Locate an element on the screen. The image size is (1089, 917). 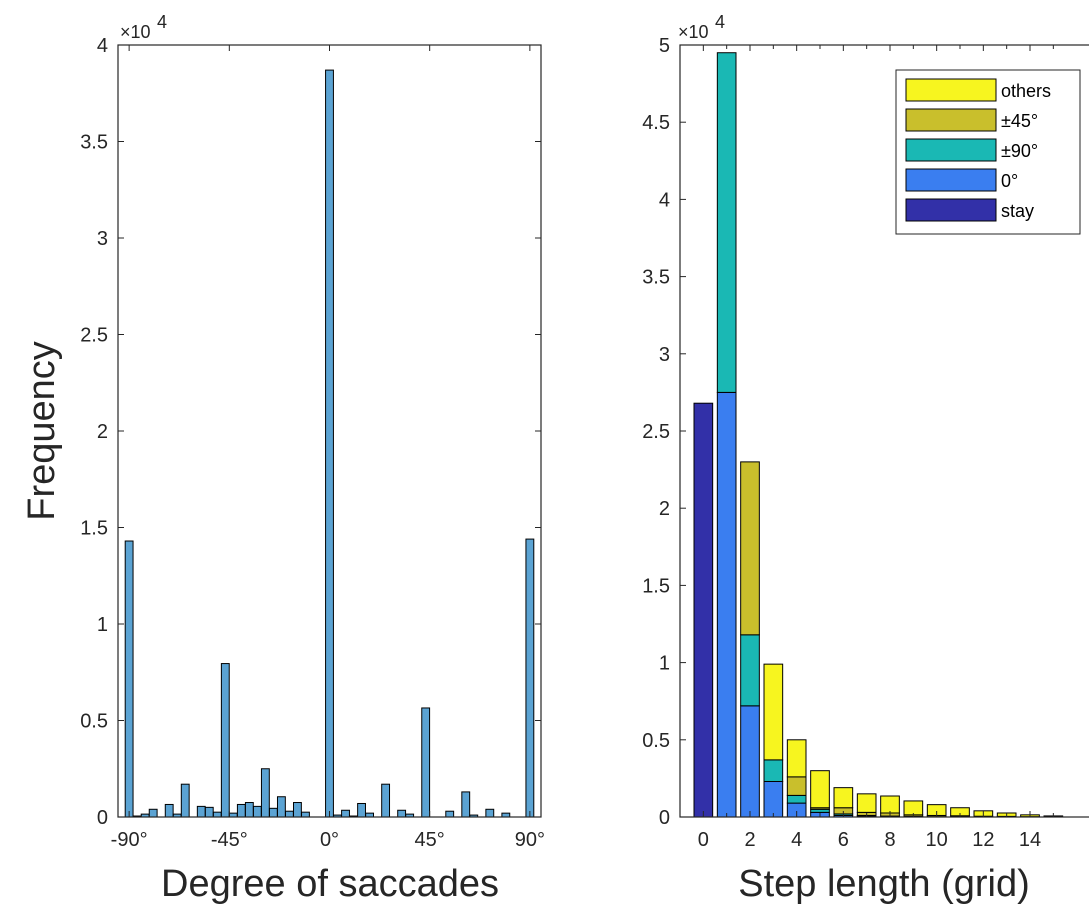
exponent-power-left: 4 is located at coordinates (162, 22).